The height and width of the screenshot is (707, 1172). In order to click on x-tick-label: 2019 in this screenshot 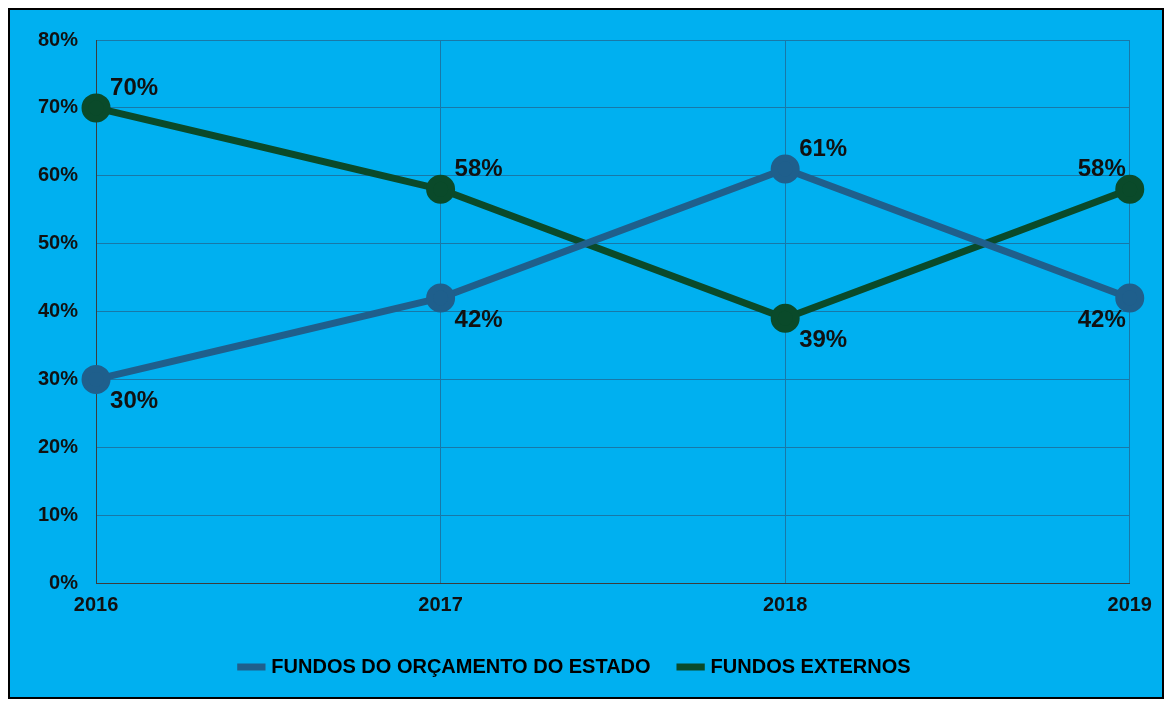, I will do `click(1129, 603)`.